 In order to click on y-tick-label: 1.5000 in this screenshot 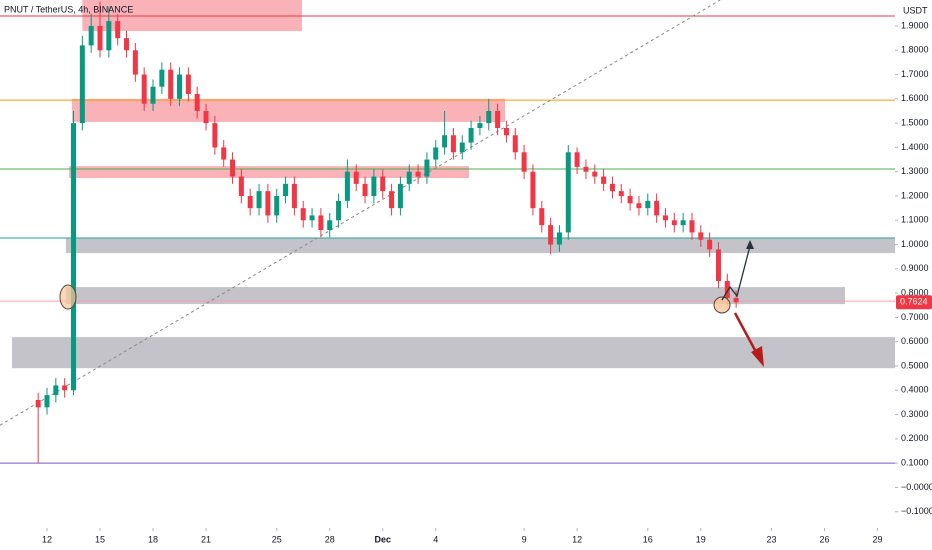, I will do `click(915, 123)`.